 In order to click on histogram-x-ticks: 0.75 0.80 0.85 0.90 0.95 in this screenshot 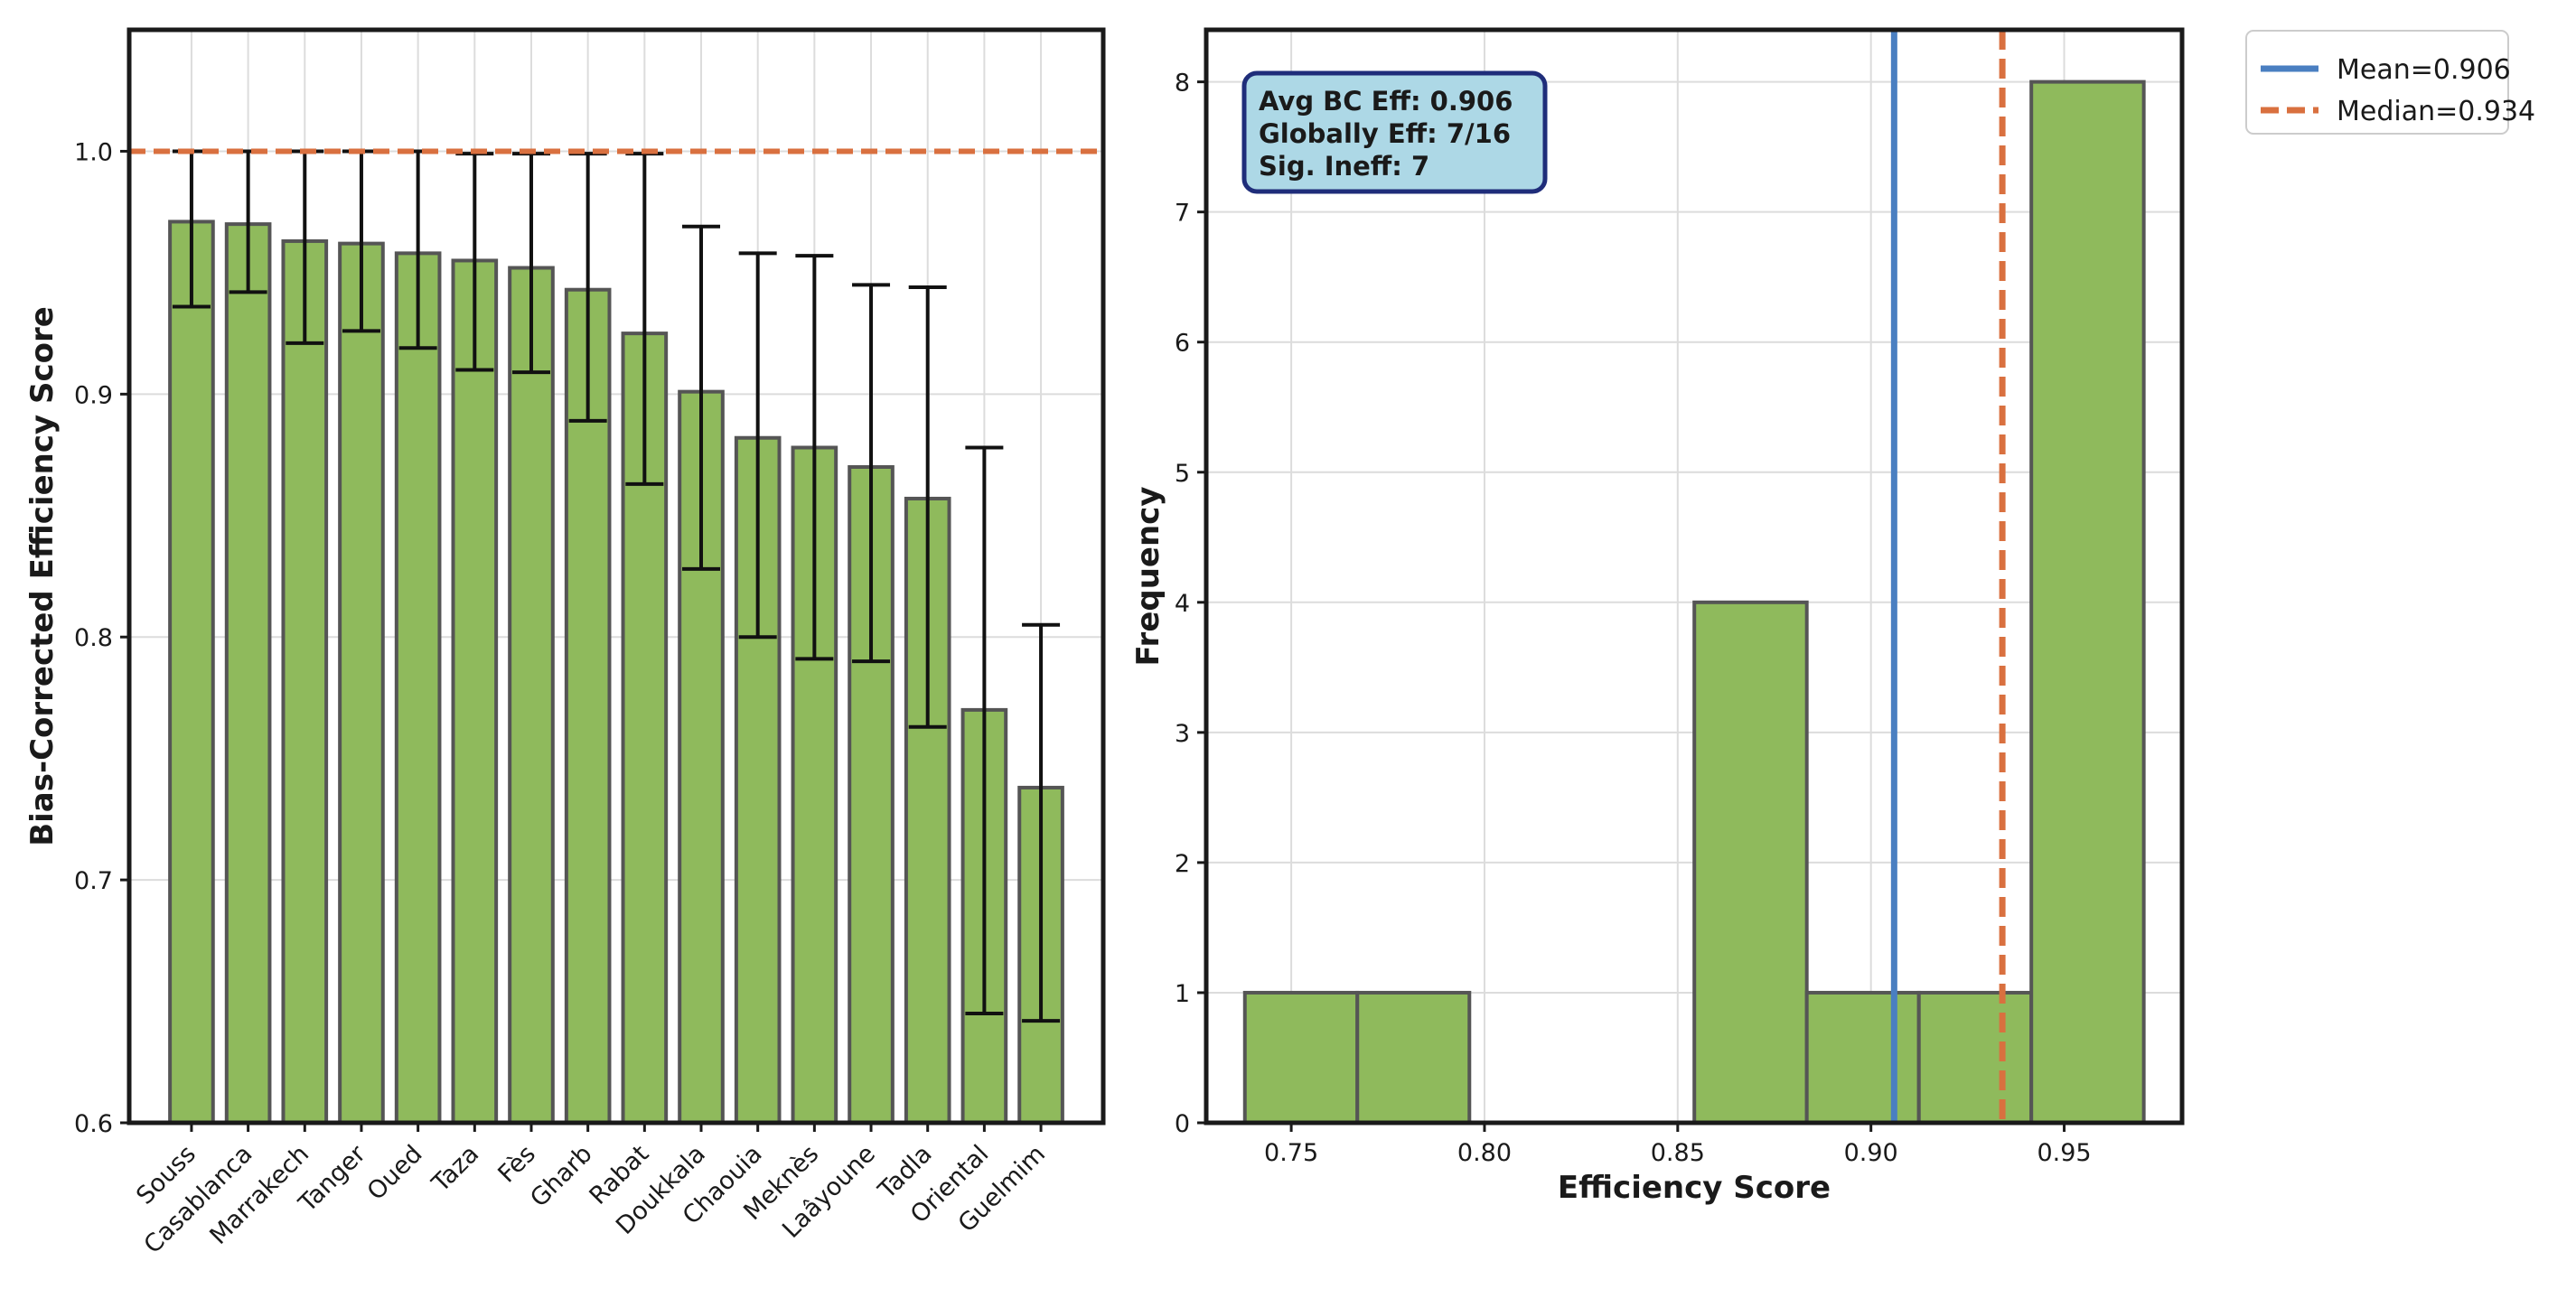, I will do `click(1678, 1145)`.